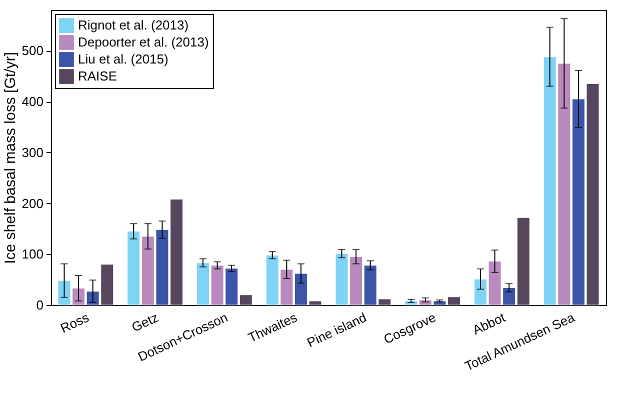 Image resolution: width=632 pixels, height=406 pixels. I want to click on legend-label: Rignot et al. (2013), so click(133, 25).